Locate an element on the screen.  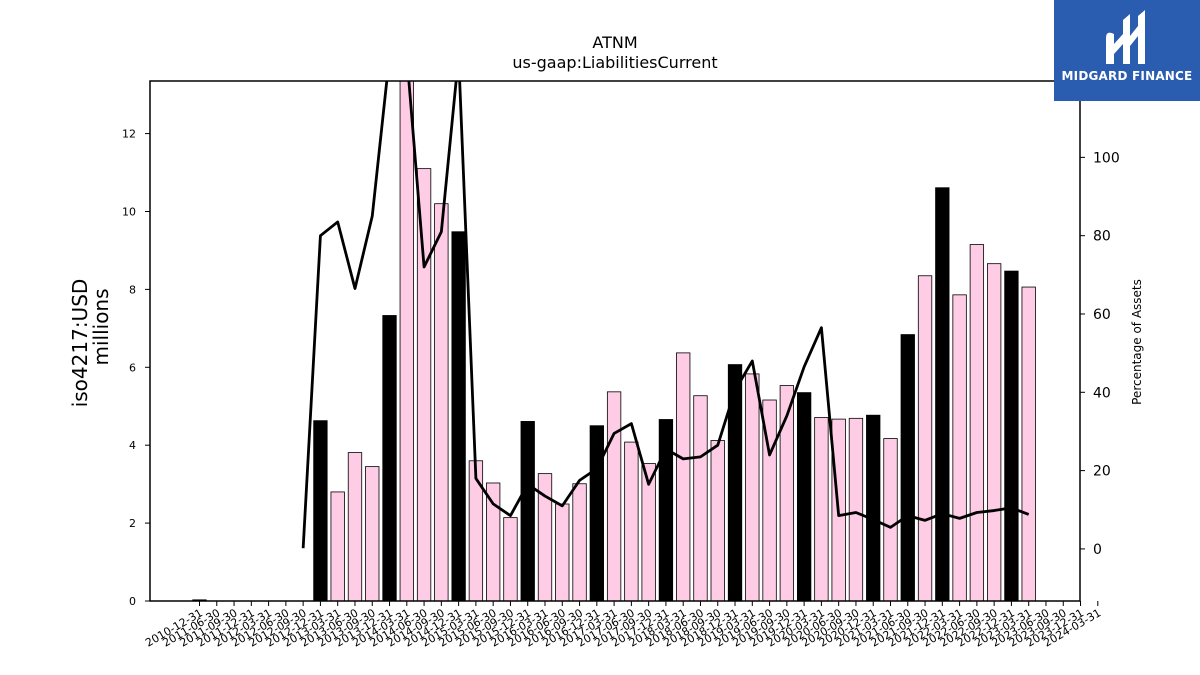
y-axis-label-line1: iso4217:USD is located at coordinates (80, 343).